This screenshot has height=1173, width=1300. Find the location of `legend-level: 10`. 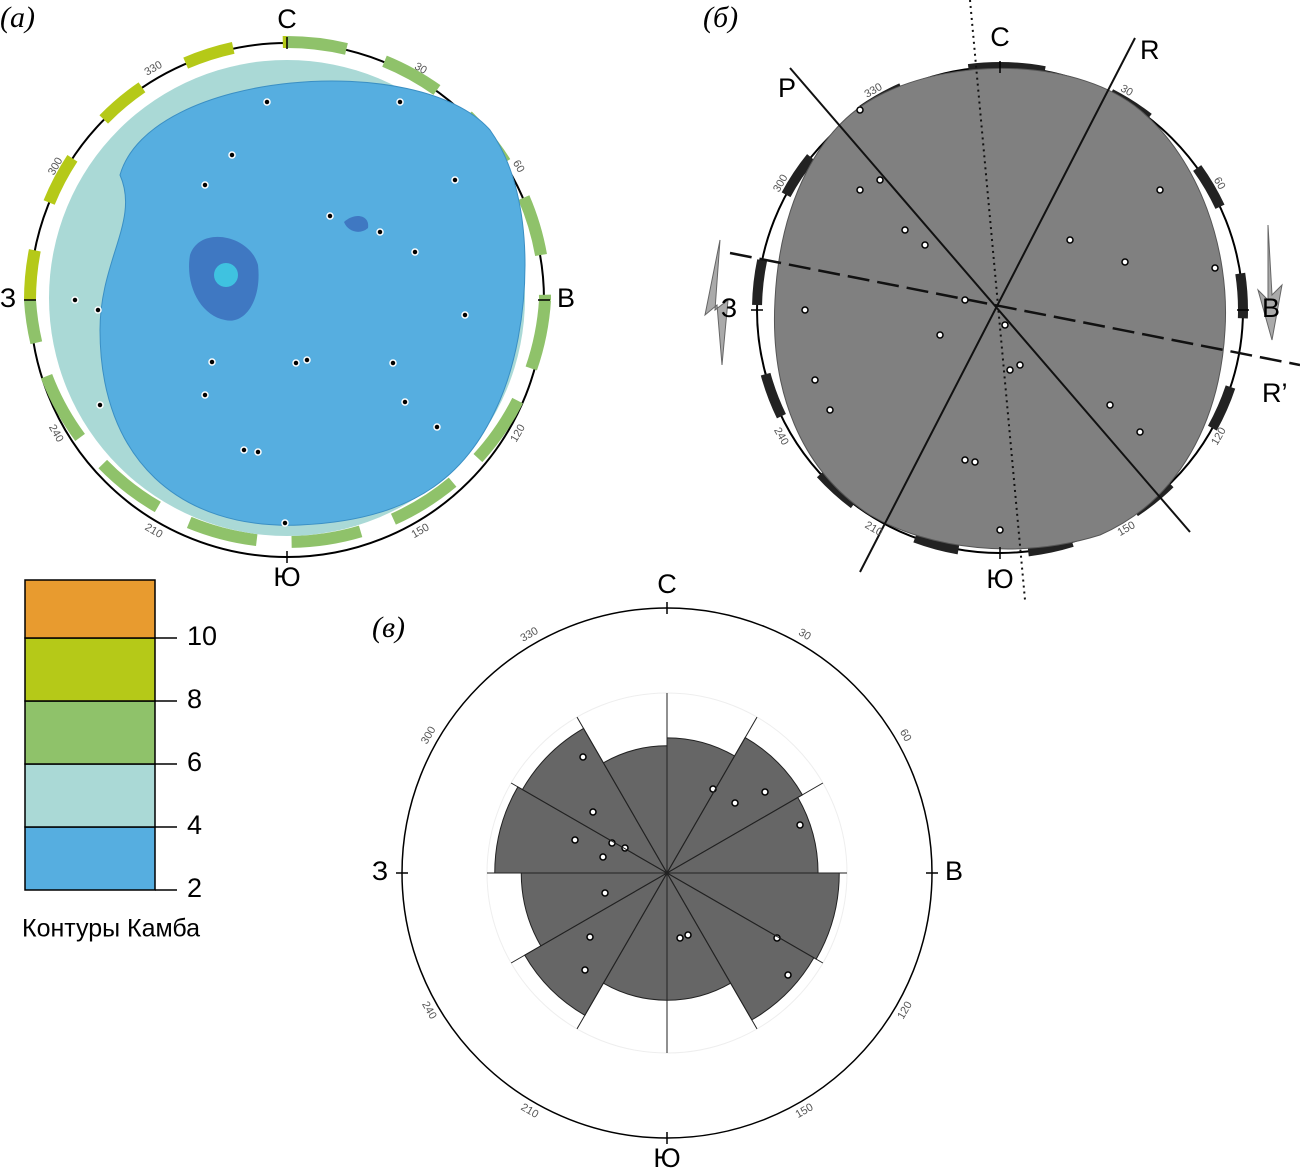

legend-level: 10 is located at coordinates (202, 636).